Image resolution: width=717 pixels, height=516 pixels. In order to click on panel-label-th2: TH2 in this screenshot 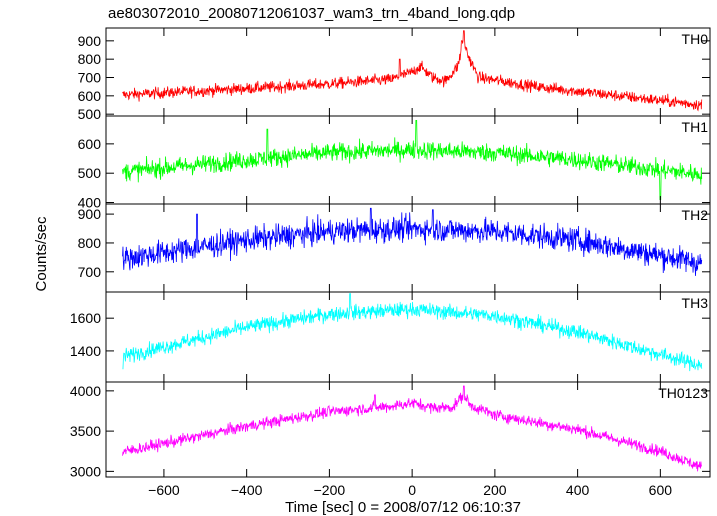, I will do `click(695, 215)`.